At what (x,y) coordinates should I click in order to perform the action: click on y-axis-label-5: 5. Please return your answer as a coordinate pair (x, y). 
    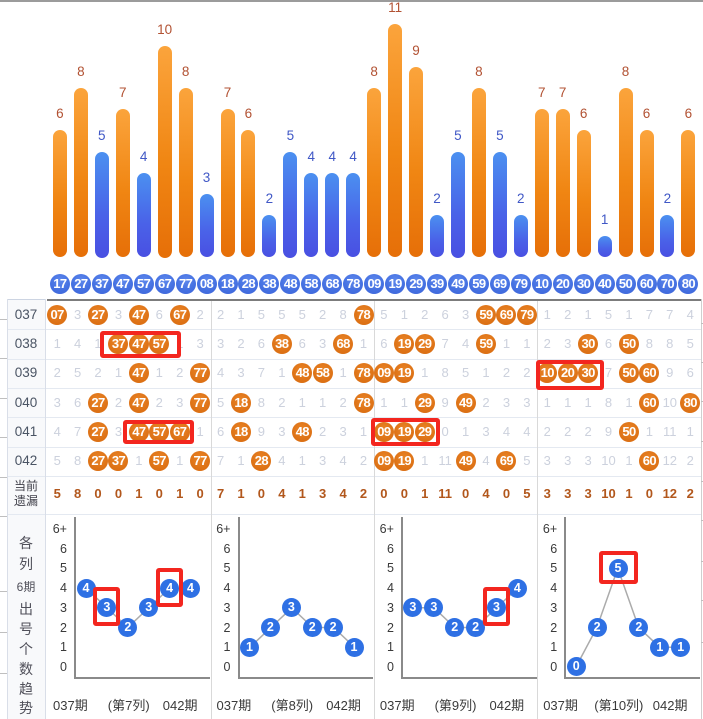
    Looking at the image, I should click on (390, 568).